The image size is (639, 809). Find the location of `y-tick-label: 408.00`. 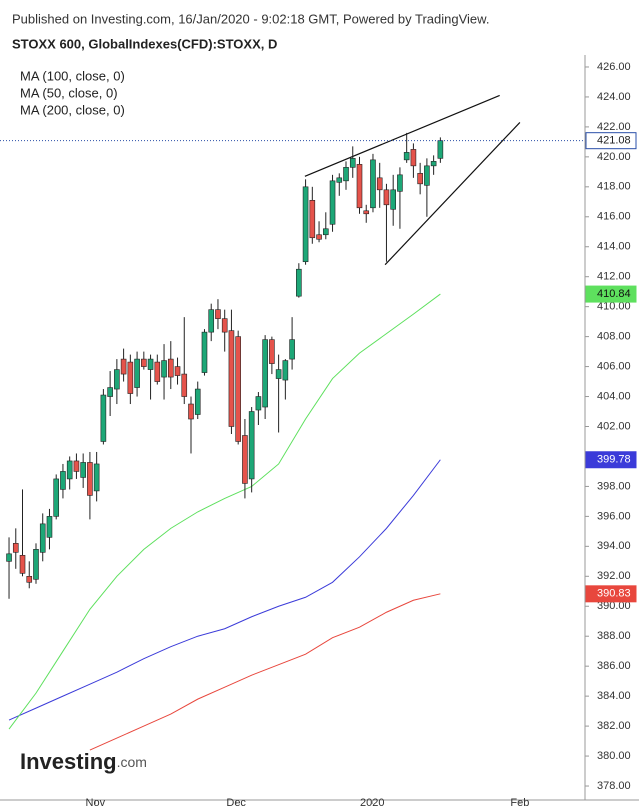

y-tick-label: 408.00 is located at coordinates (614, 337).